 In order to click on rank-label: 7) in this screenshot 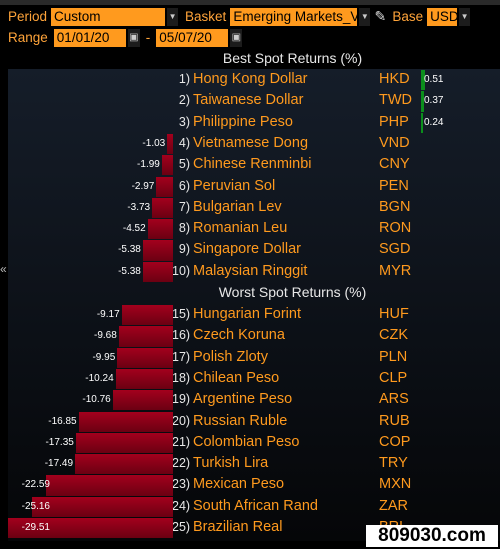, I will do `click(184, 206)`.